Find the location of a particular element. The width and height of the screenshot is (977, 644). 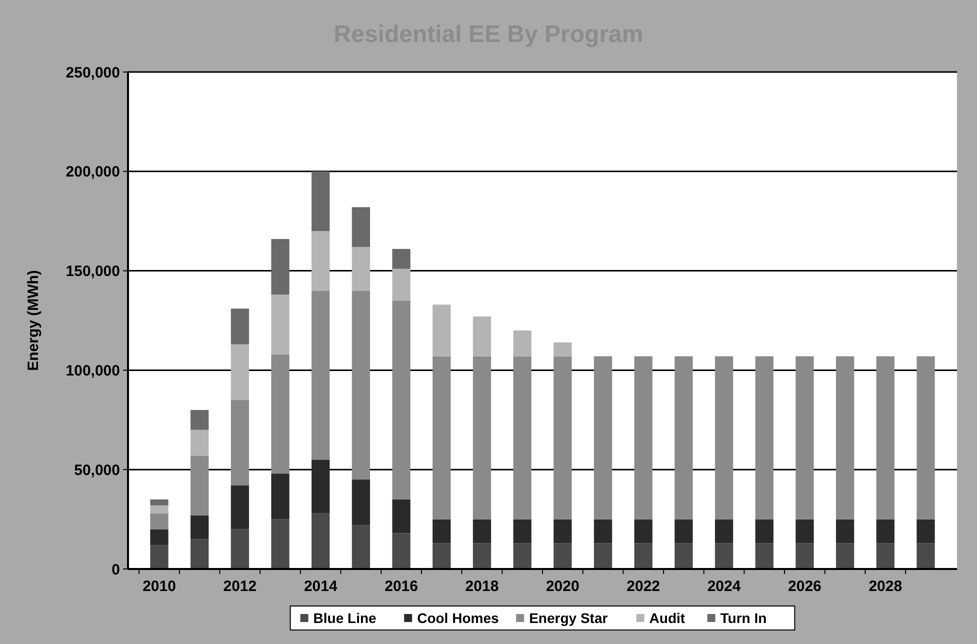

x-tick-label: 2020 is located at coordinates (563, 586).